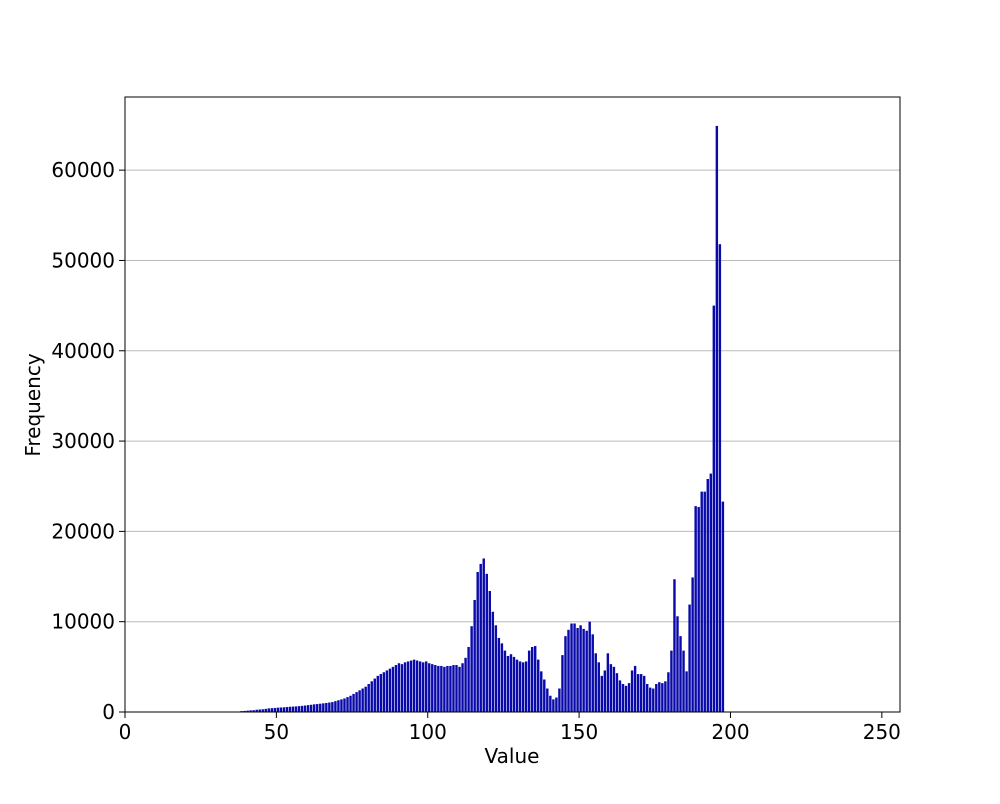 This screenshot has width=1000, height=804. I want to click on x-tick-label: 150, so click(579, 732).